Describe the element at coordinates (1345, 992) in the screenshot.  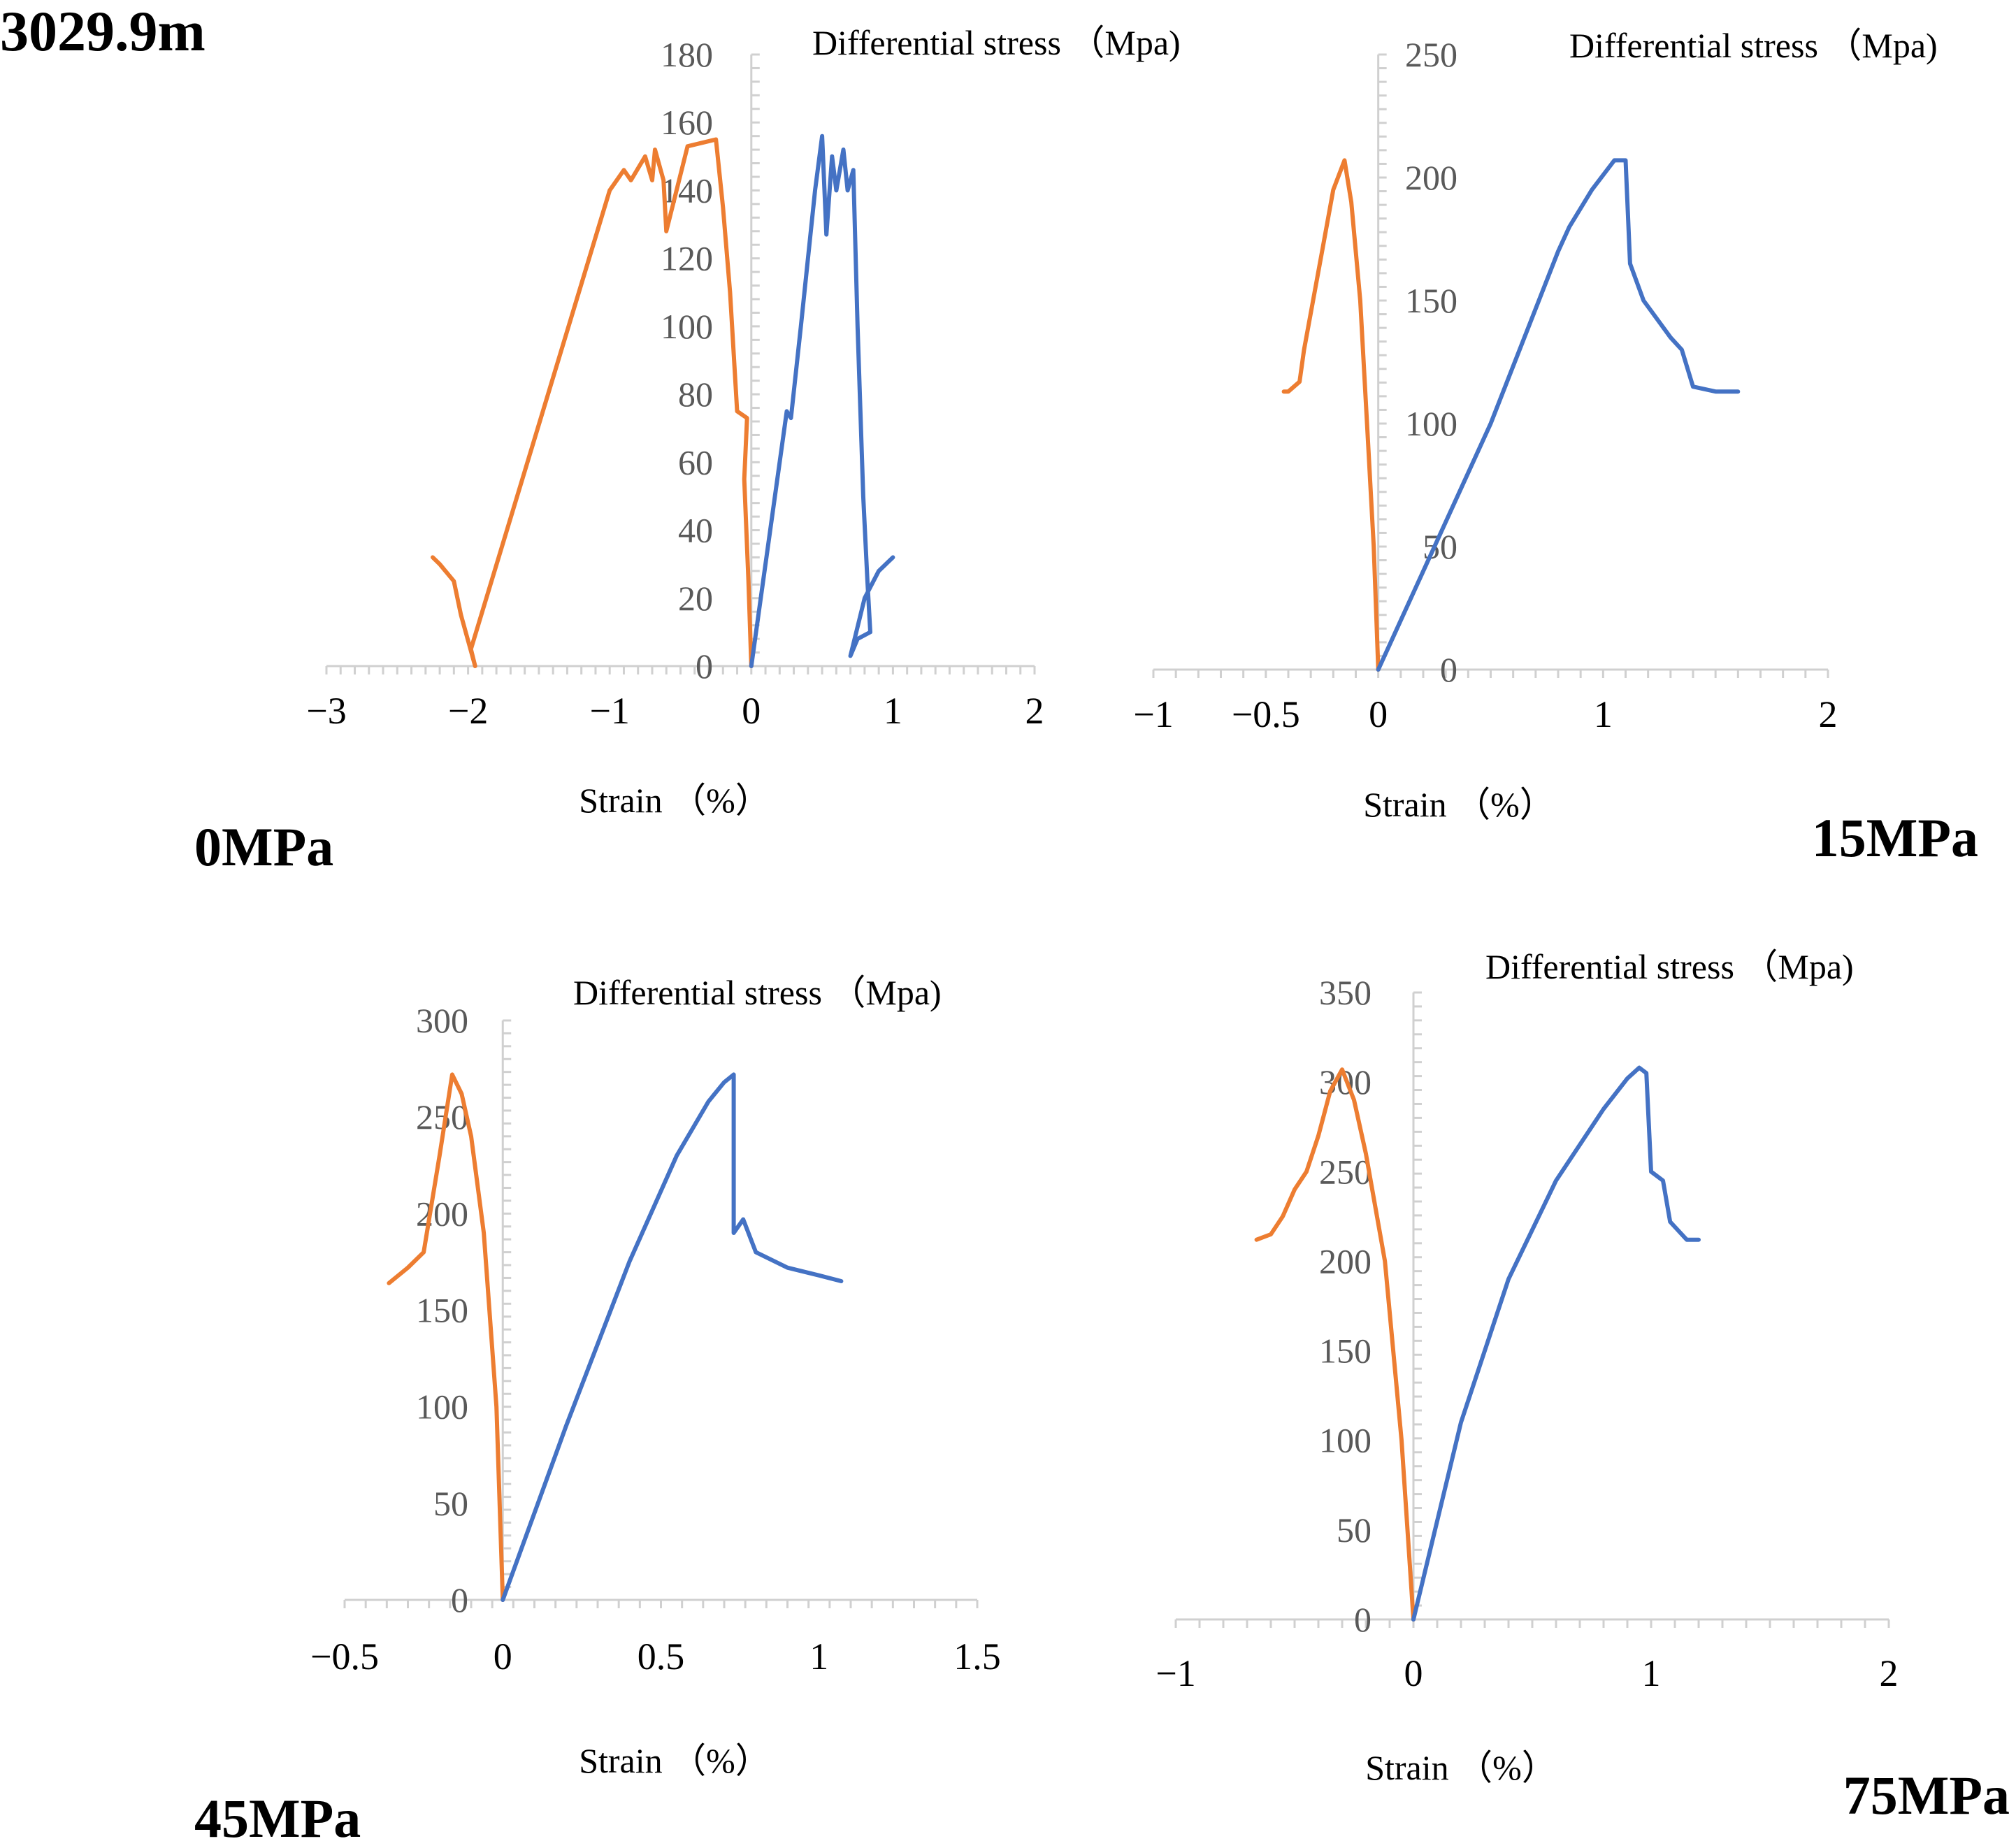
I see `y-tick-label: 350` at that location.